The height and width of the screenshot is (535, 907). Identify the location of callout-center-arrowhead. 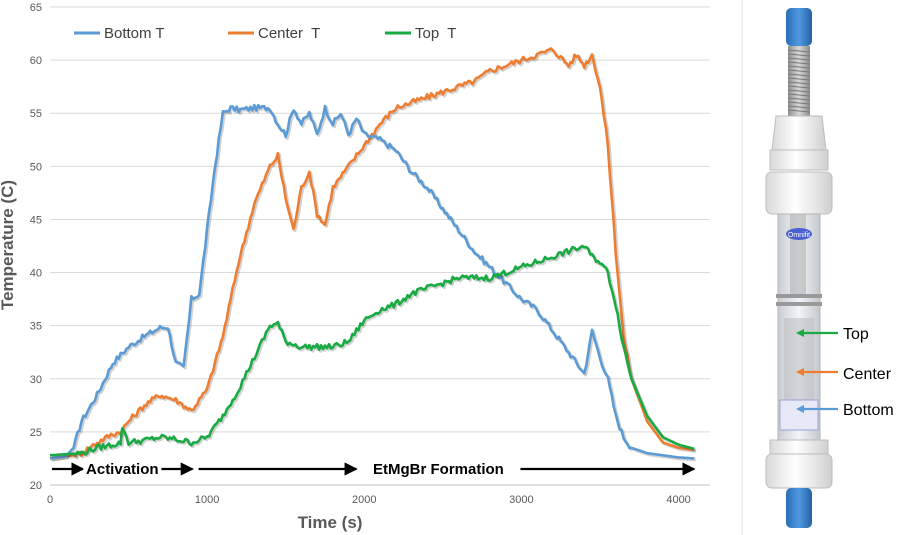
(800, 372).